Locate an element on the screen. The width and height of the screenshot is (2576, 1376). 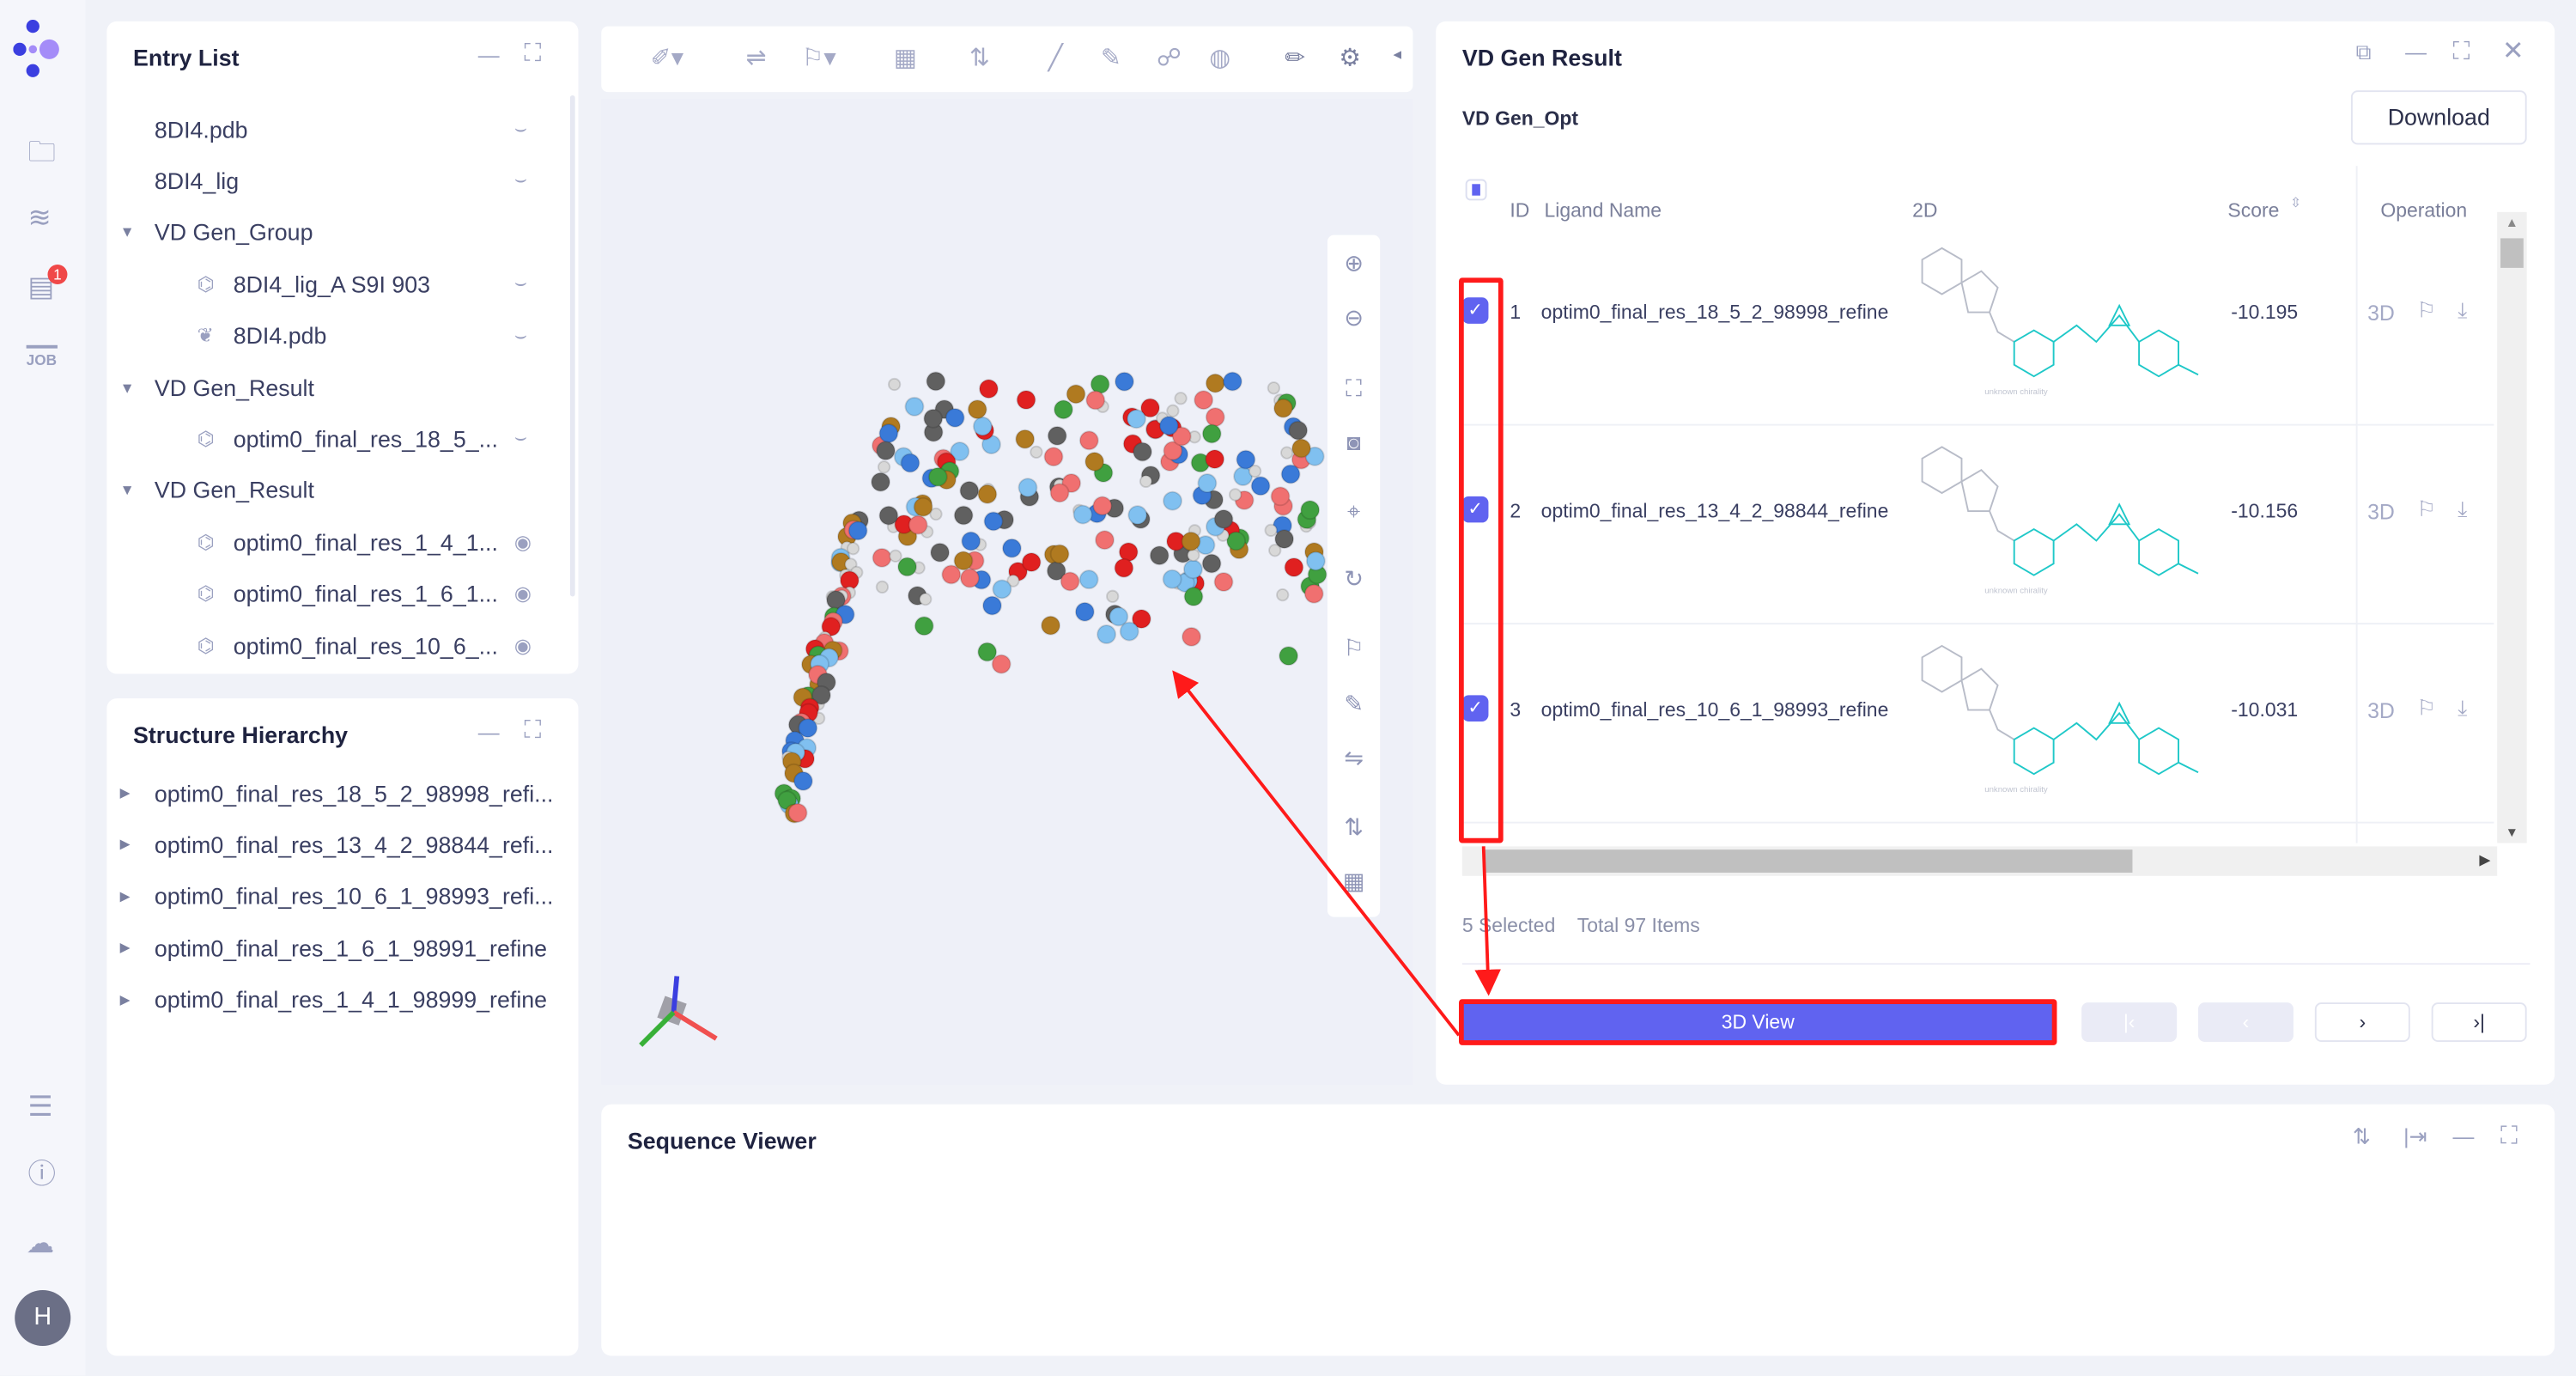
select-all-checkbox is located at coordinates (1476, 190).